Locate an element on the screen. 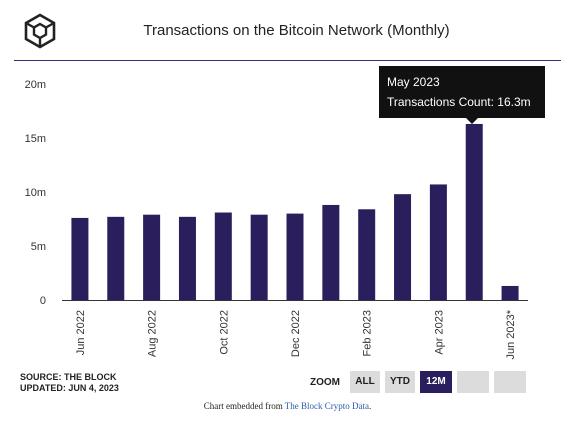 The height and width of the screenshot is (433, 575). y-tick-label: 5m is located at coordinates (38, 247).